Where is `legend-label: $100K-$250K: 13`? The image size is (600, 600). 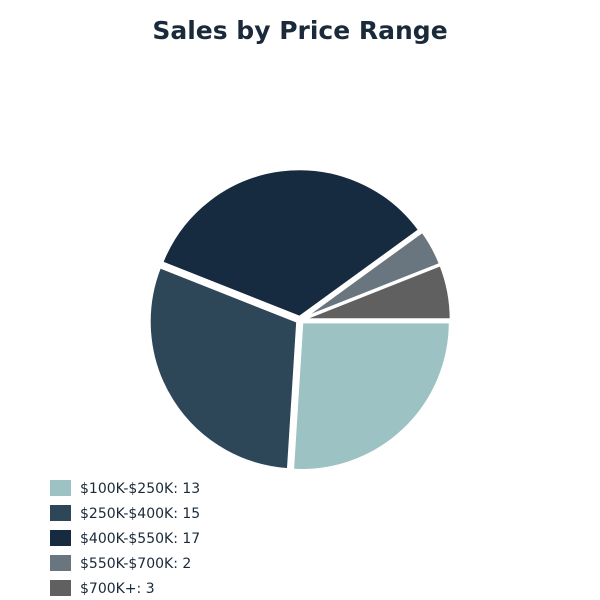
legend-label: $100K-$250K: 13 is located at coordinates (140, 489).